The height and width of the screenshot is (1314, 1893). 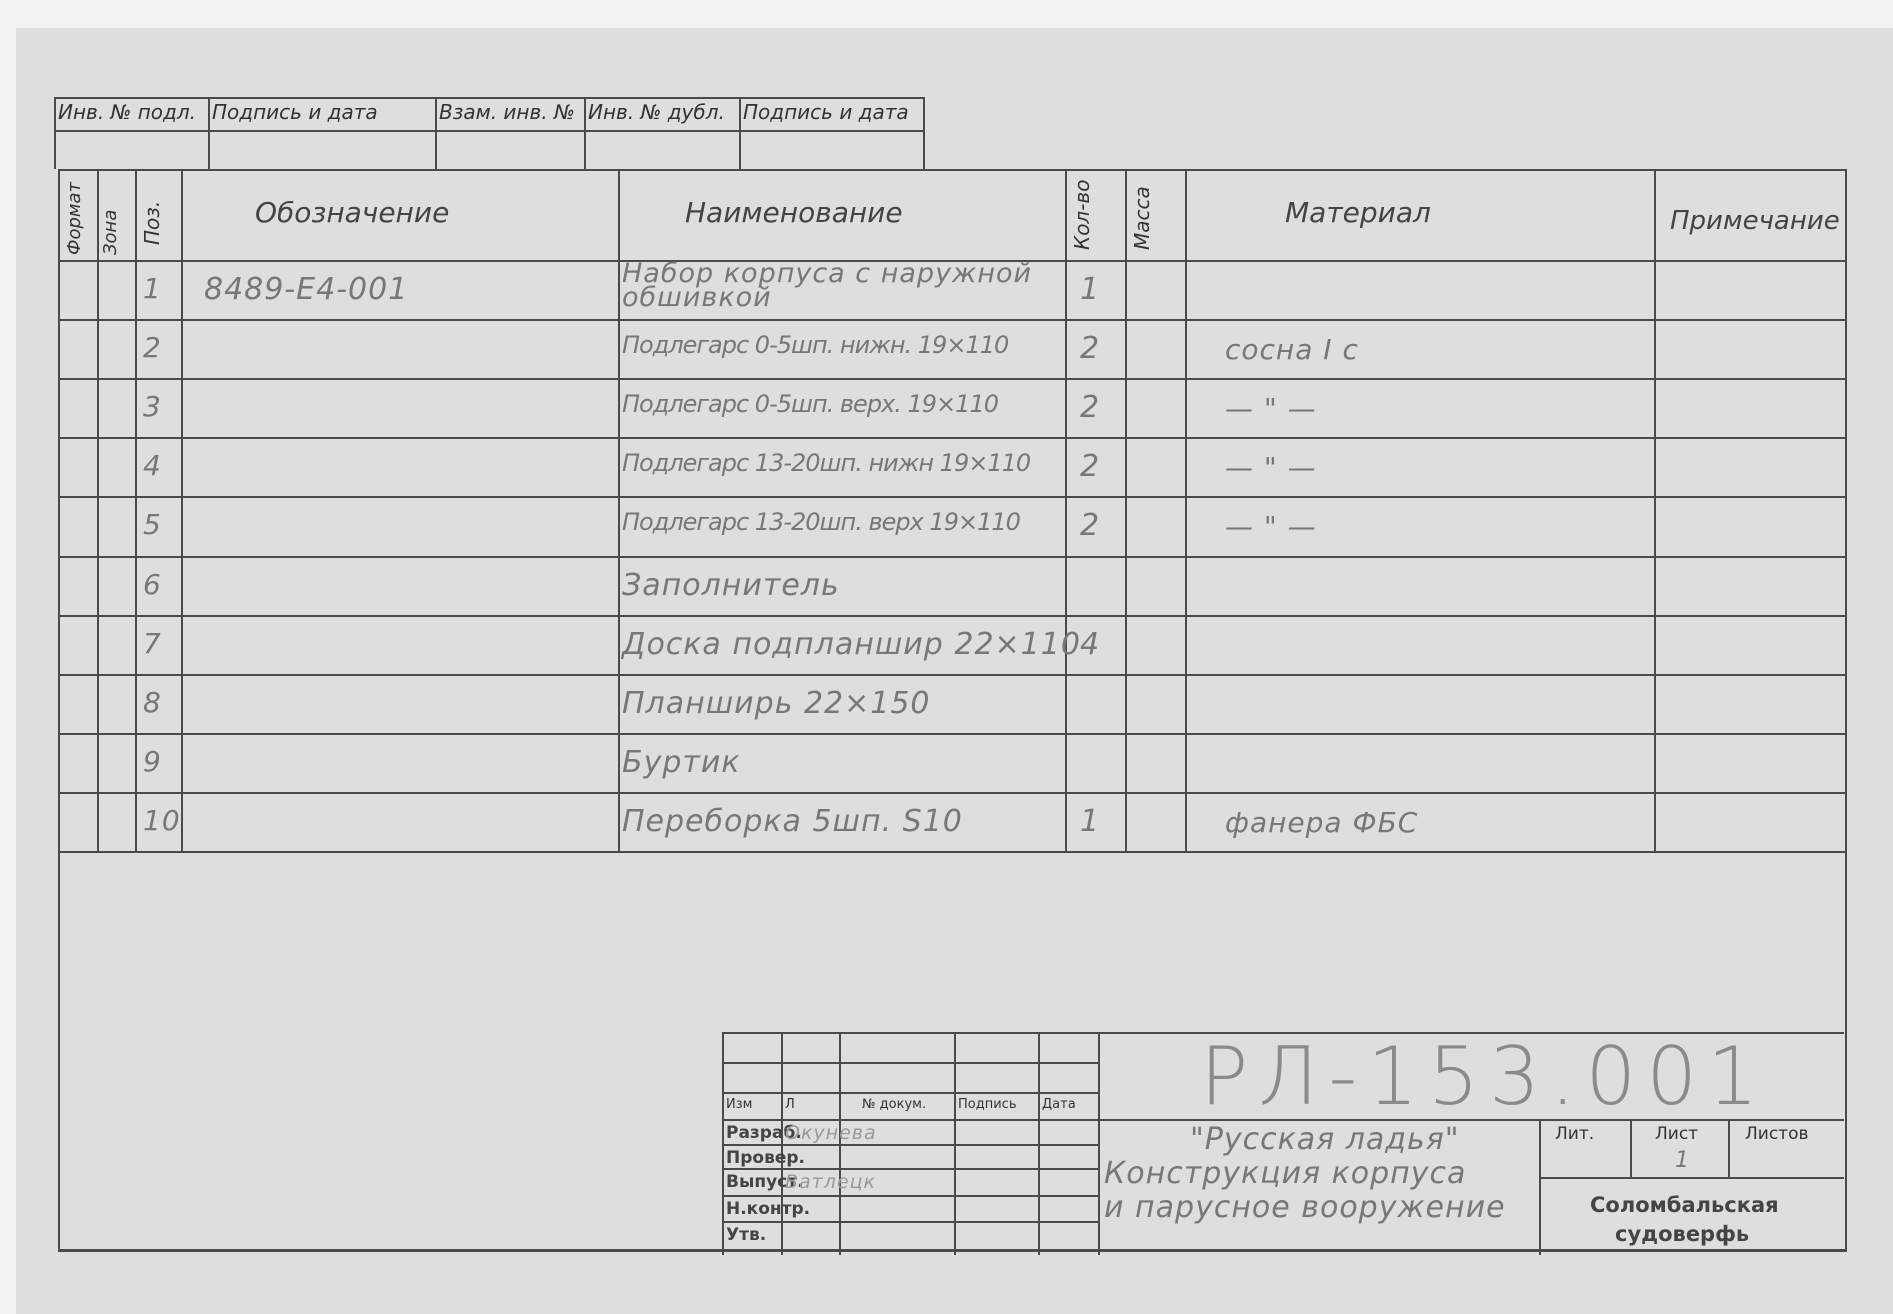 What do you see at coordinates (1691, 1178) in the screenshot?
I see `lit-bottom-line` at bounding box center [1691, 1178].